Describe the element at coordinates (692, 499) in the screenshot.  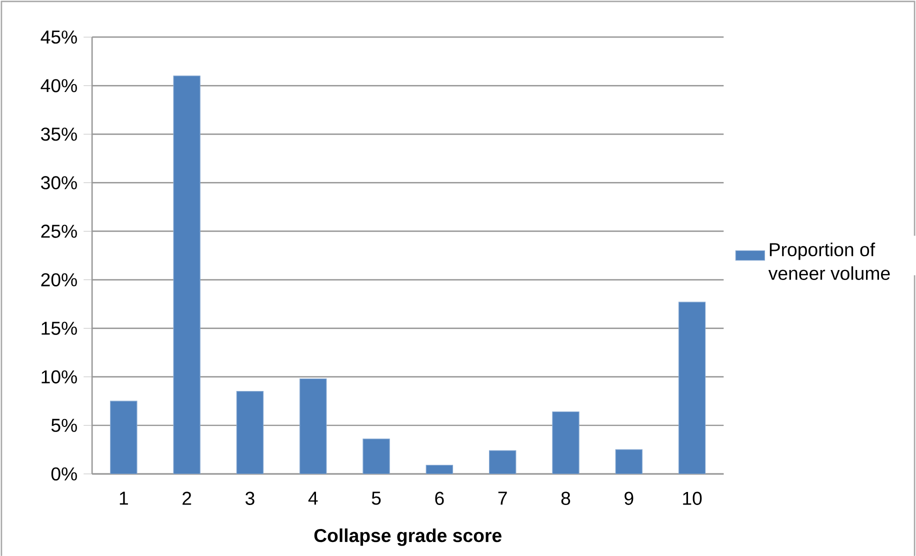
I see `x-tick-label: 10` at that location.